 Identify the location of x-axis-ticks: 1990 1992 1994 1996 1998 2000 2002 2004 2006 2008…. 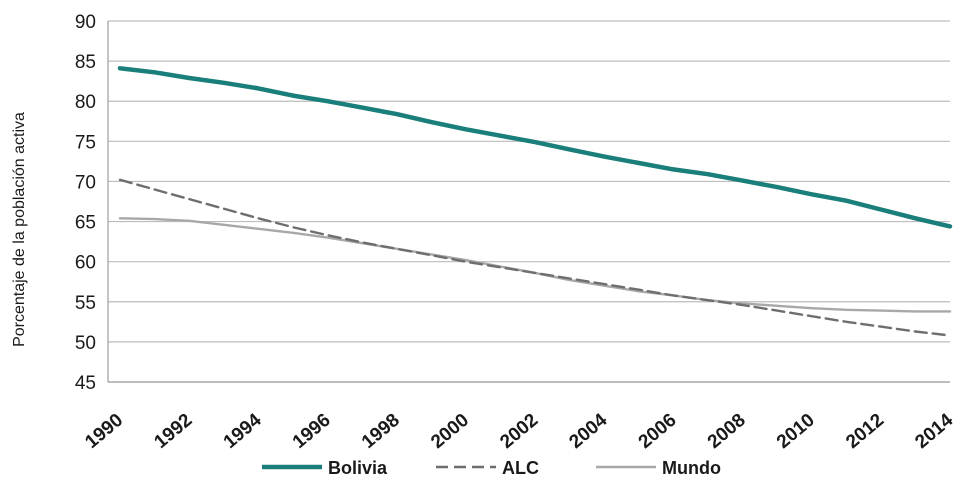
(517, 431).